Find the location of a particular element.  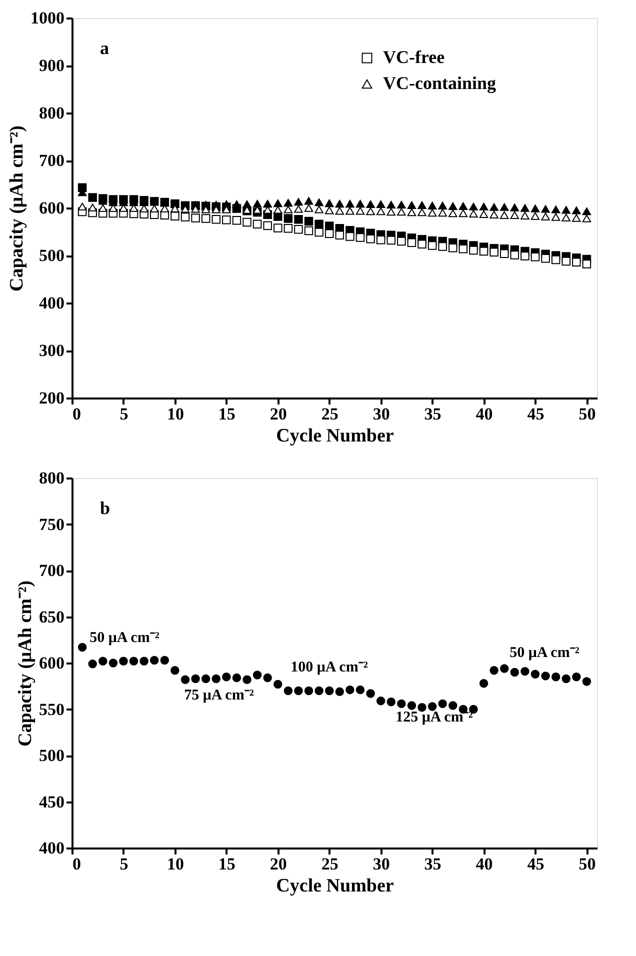

y-tick-label: 1000 is located at coordinates (47, 18).